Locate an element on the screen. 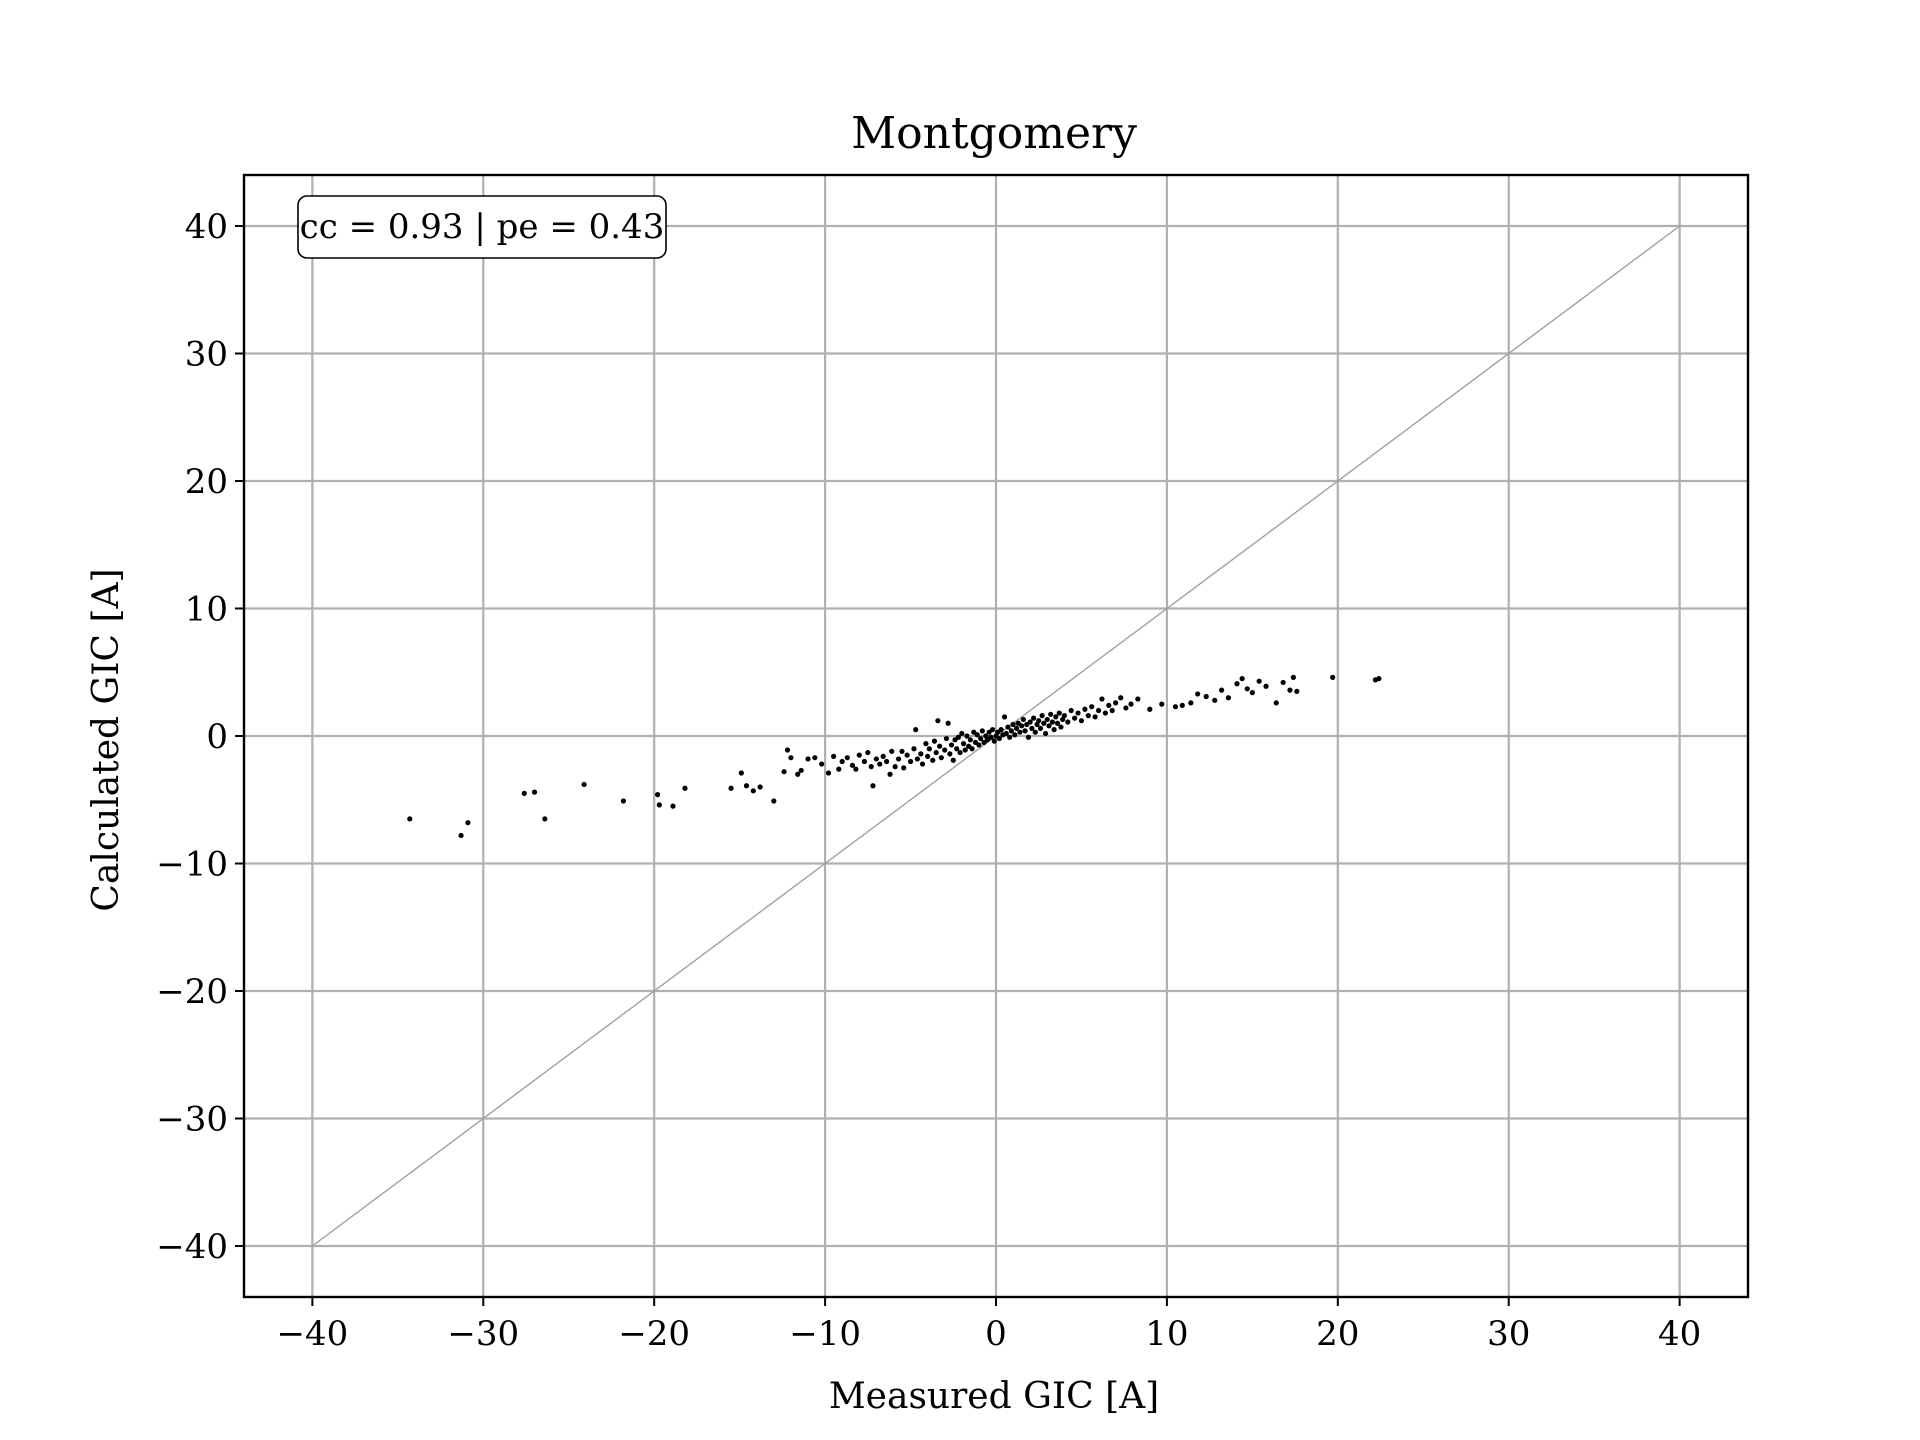 Image resolution: width=1920 pixels, height=1440 pixels. stats-annotation-box: cc = 0.93 | pe = 0.43 is located at coordinates (482, 227).